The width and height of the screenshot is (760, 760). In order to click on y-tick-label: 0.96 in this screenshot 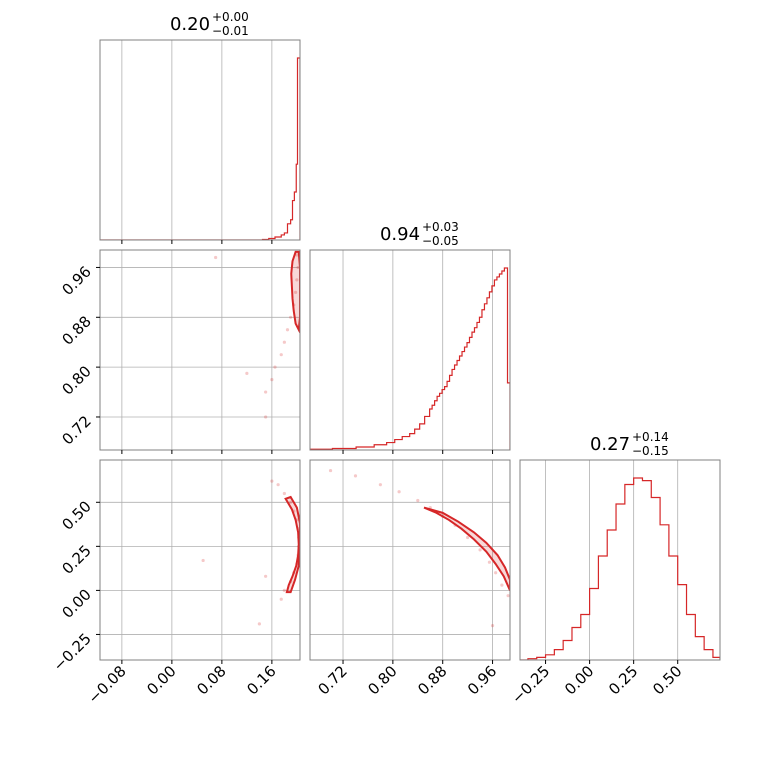, I will do `click(76, 281)`.